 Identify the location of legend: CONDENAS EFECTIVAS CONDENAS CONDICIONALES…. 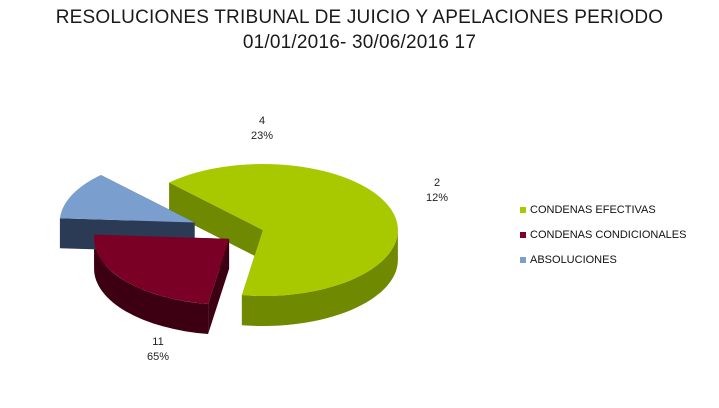
(603, 235).